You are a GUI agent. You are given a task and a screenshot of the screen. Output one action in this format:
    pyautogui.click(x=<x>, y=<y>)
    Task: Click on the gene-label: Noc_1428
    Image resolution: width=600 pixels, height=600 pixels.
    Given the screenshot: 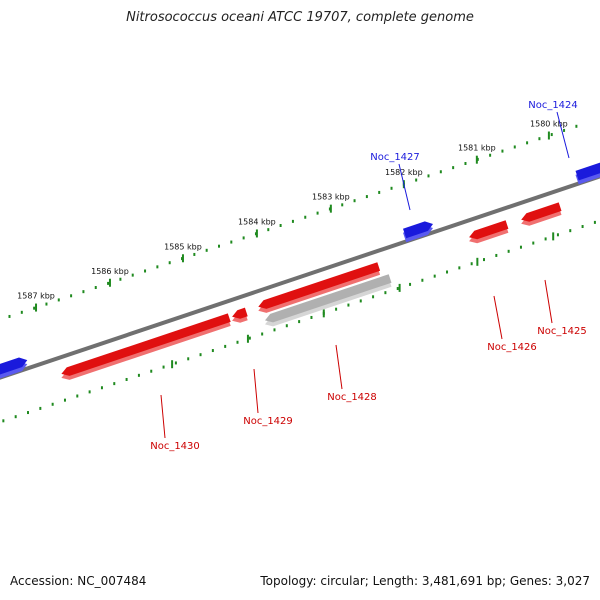 What is the action you would take?
    pyautogui.click(x=352, y=397)
    